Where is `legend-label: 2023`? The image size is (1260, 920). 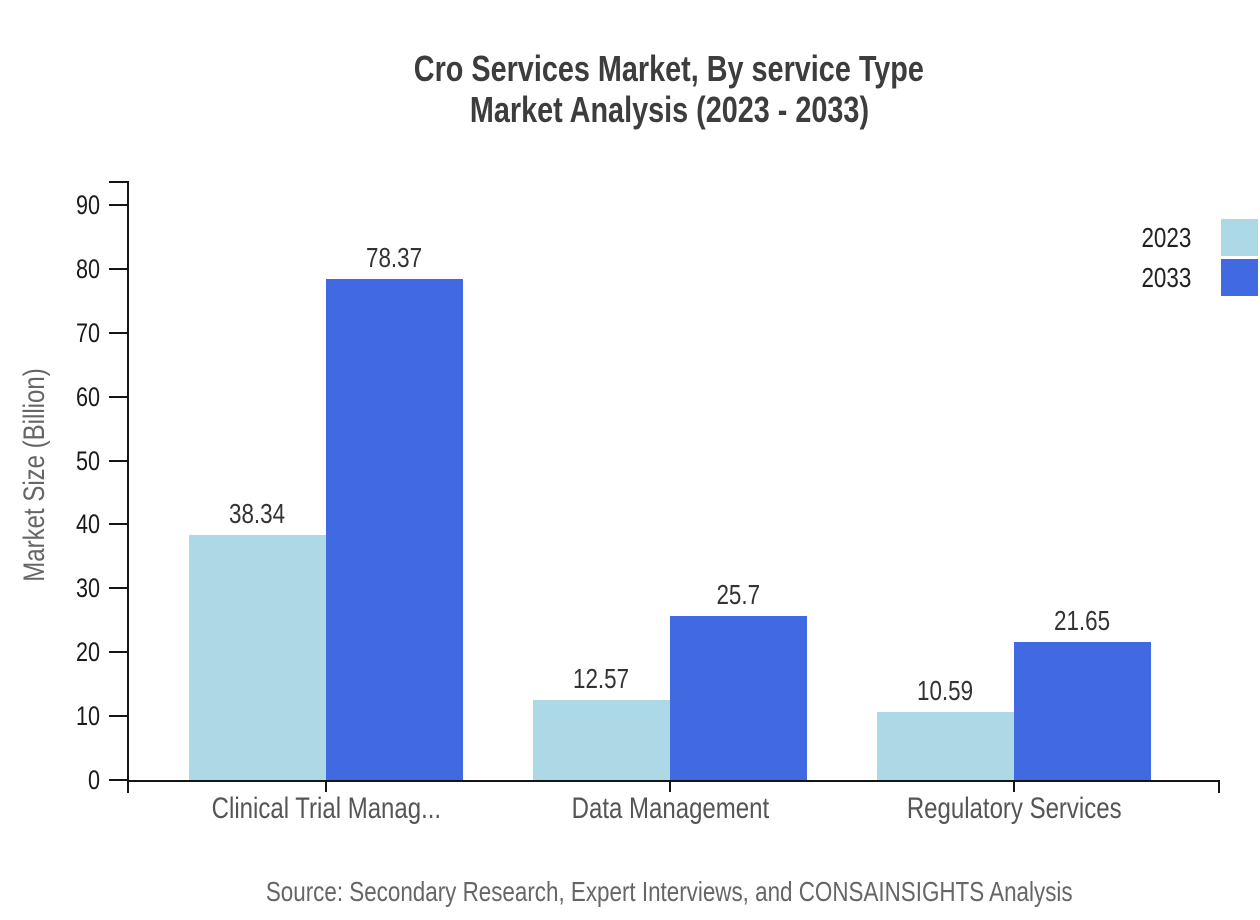
legend-label: 2023 is located at coordinates (1166, 237).